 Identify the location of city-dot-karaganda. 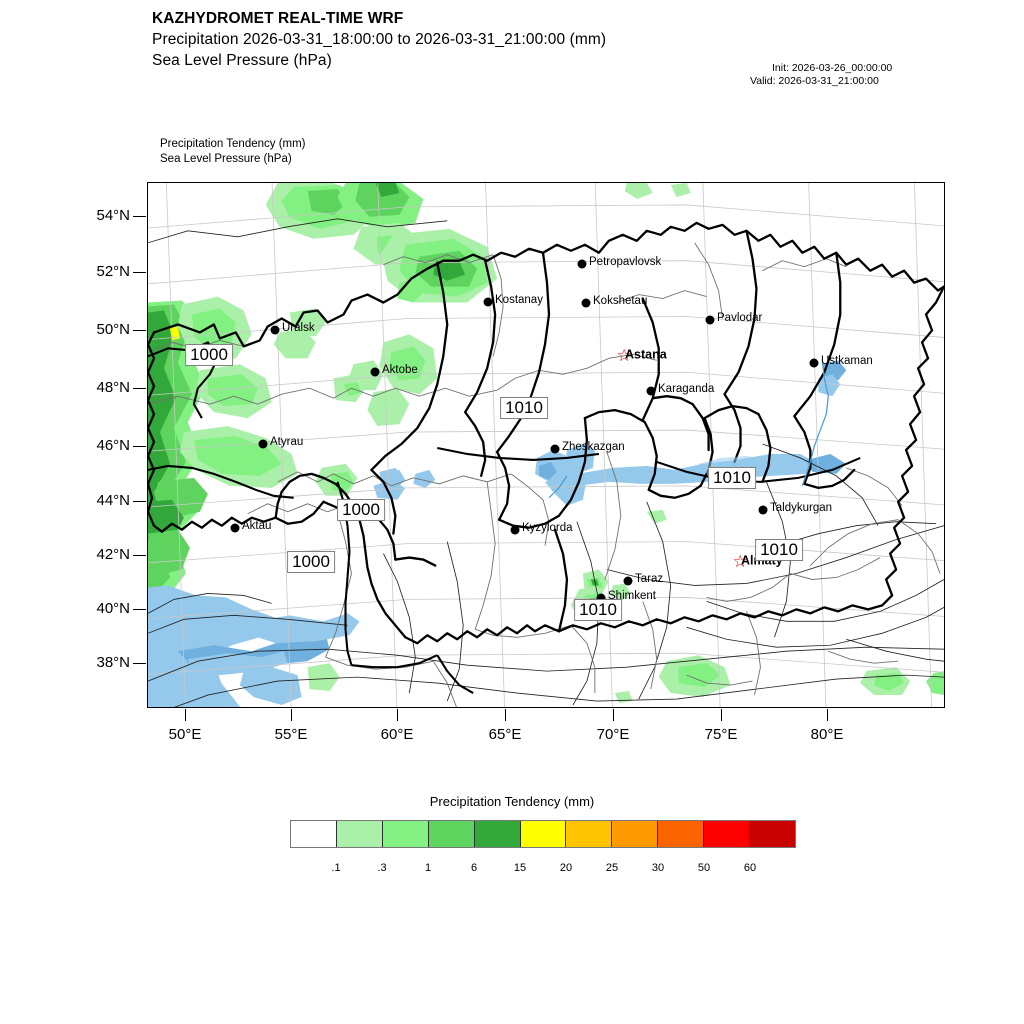
(651, 391).